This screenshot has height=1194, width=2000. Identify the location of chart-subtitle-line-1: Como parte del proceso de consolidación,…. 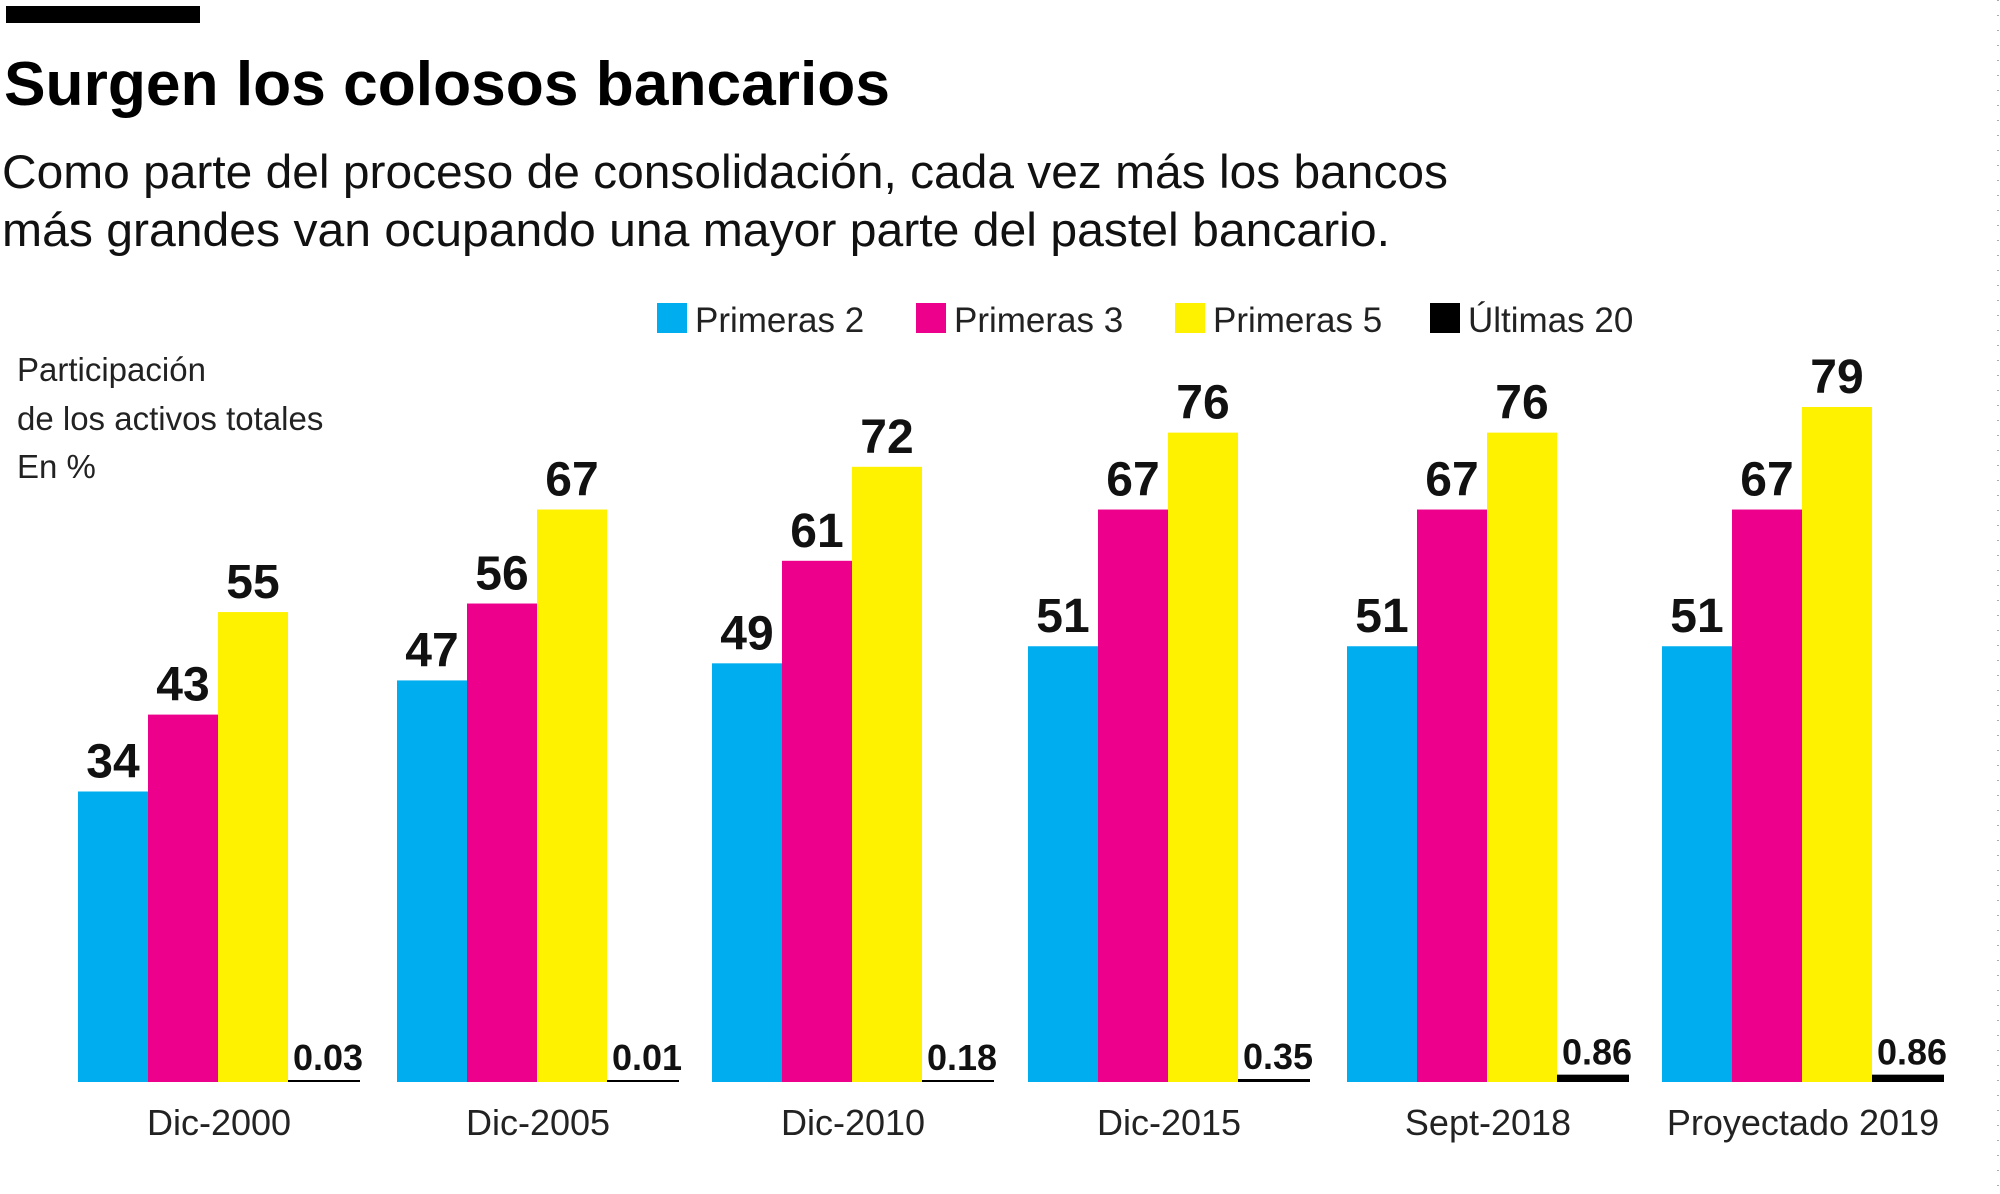
(725, 171).